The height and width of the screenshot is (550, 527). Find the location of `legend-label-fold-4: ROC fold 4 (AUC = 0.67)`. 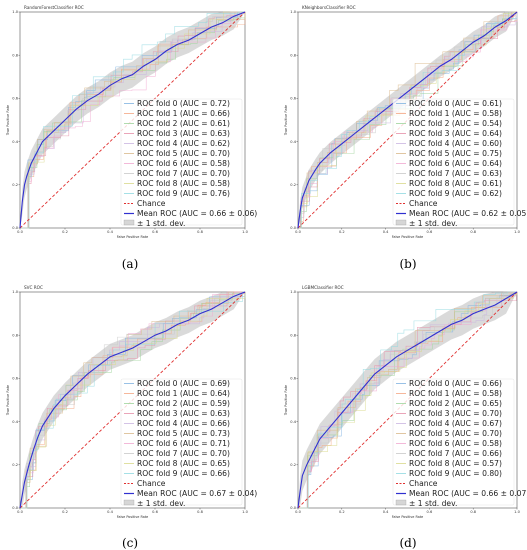

legend-label-fold-4: ROC fold 4 (AUC = 0.67) is located at coordinates (455, 423).